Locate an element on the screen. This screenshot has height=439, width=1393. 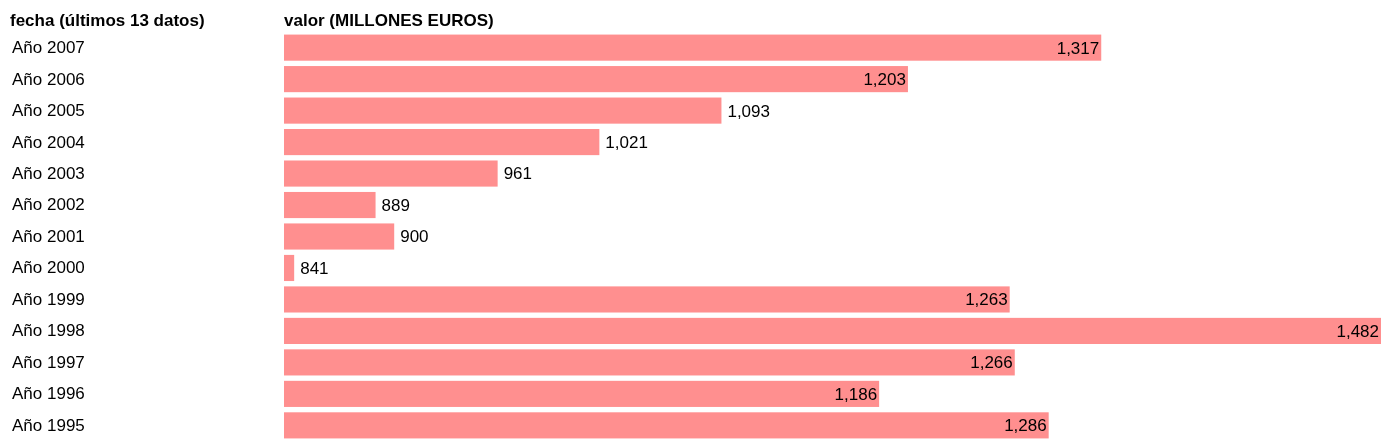
data-label: 841 is located at coordinates (314, 268).